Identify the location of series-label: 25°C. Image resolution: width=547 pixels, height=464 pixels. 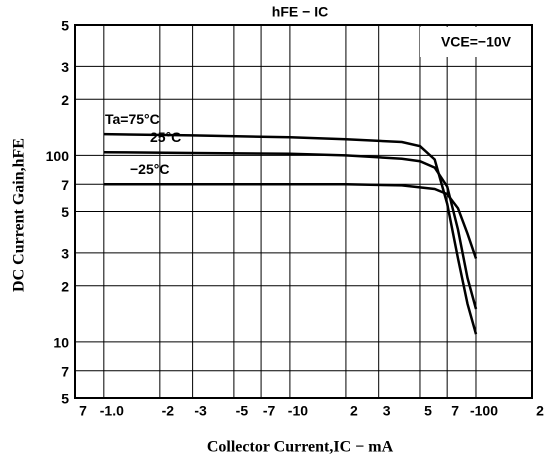
(165, 137).